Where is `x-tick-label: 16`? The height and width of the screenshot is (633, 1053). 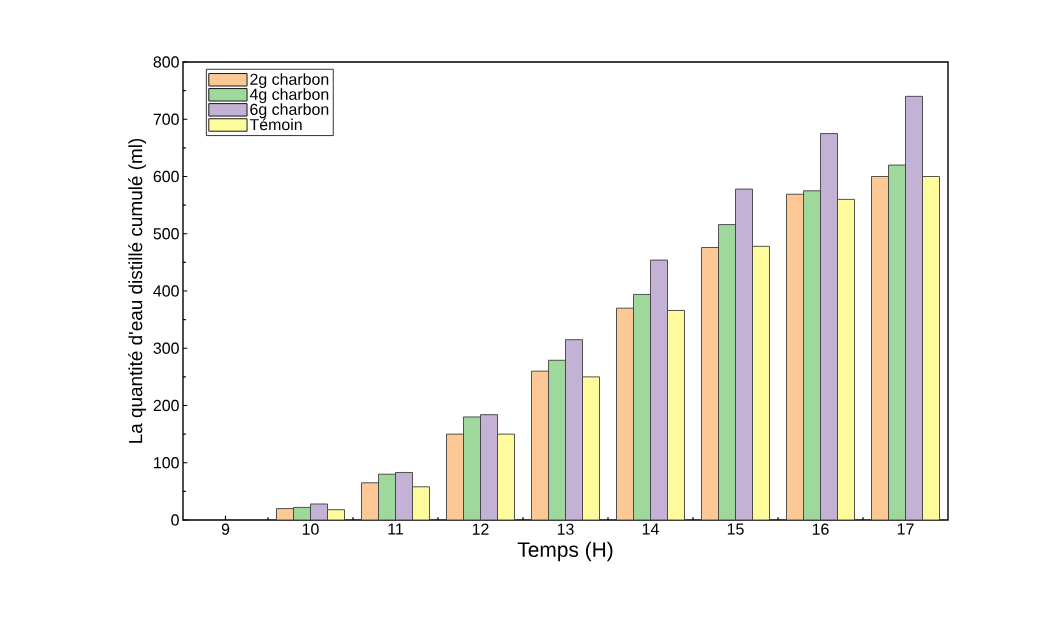 x-tick-label: 16 is located at coordinates (820, 529).